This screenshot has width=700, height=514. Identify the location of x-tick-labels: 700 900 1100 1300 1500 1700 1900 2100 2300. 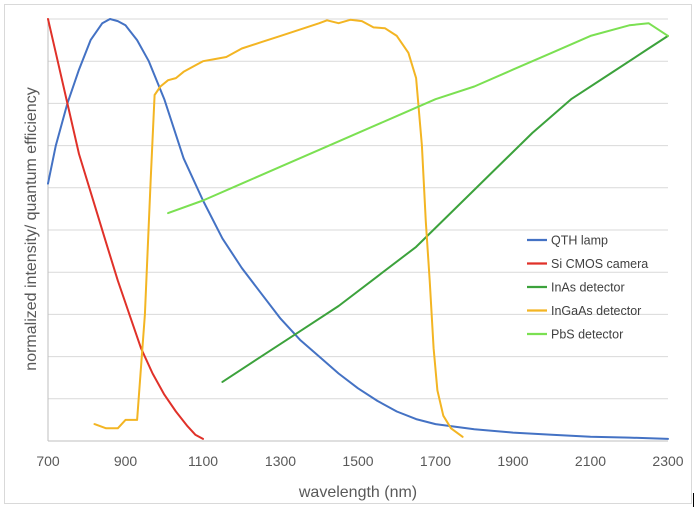
(359, 461).